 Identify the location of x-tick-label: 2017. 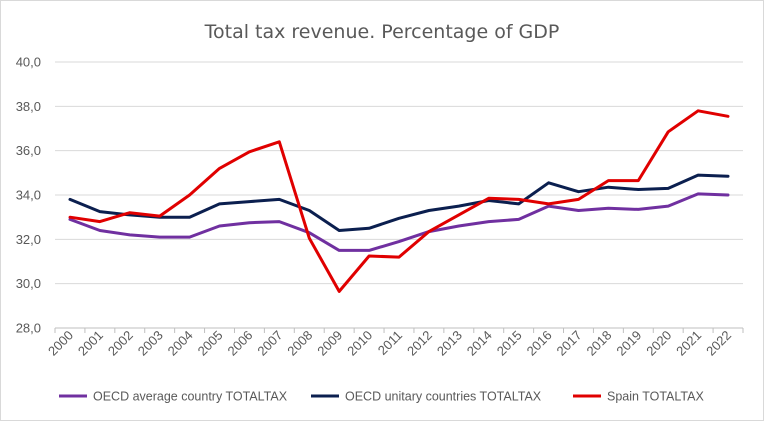
(569, 343).